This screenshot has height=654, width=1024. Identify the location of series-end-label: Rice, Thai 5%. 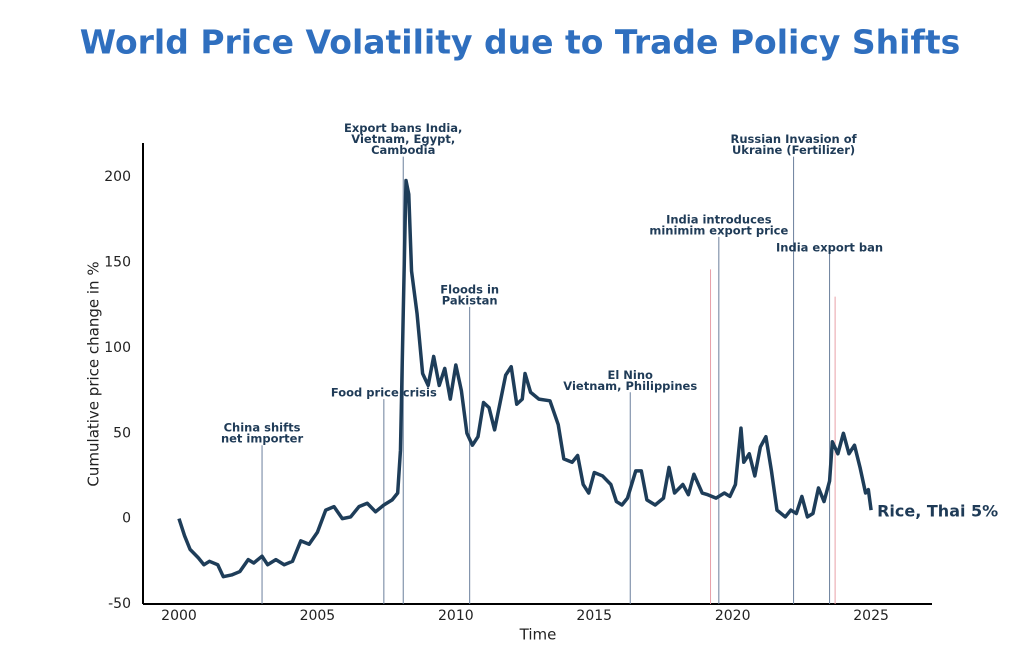
(937, 511).